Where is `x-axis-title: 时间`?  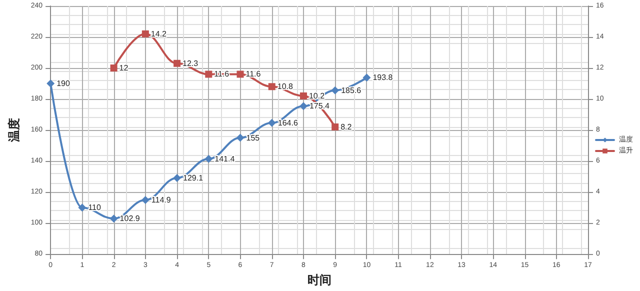
x-axis-title: 时间 is located at coordinates (319, 280).